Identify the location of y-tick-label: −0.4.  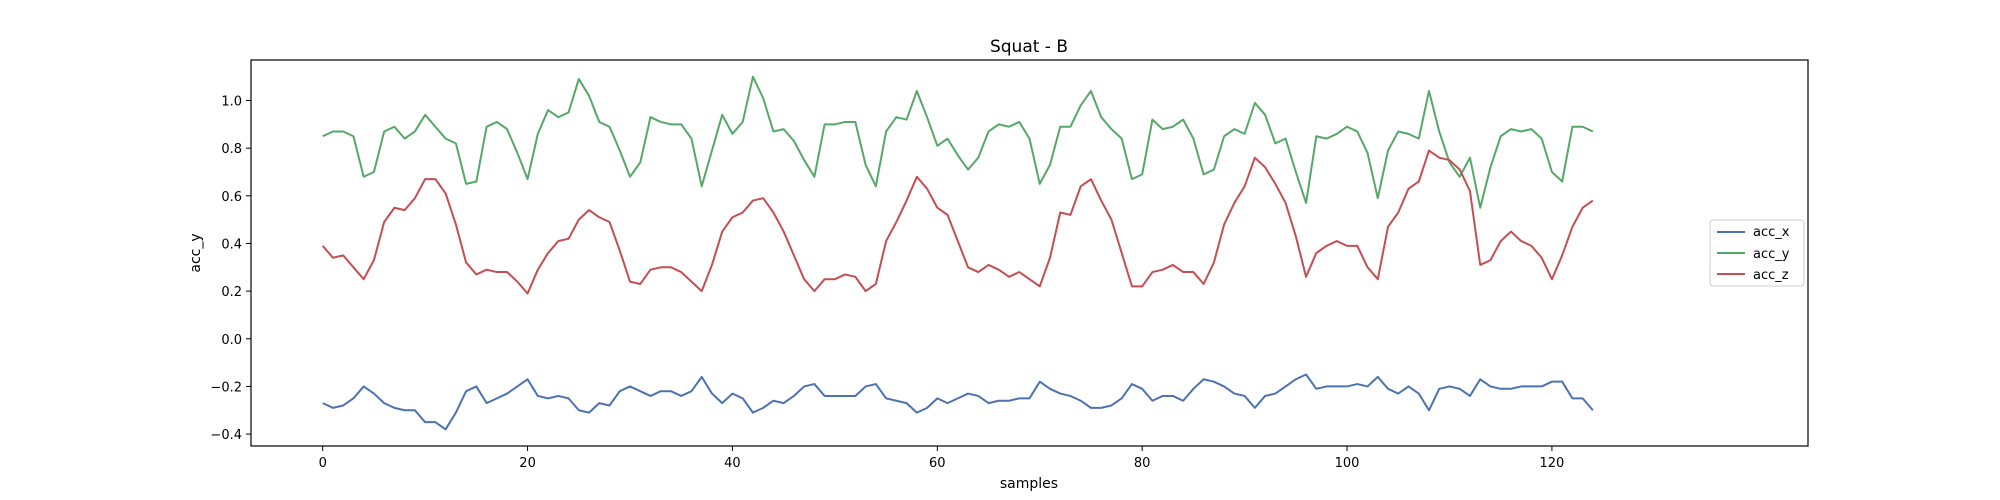
(226, 435).